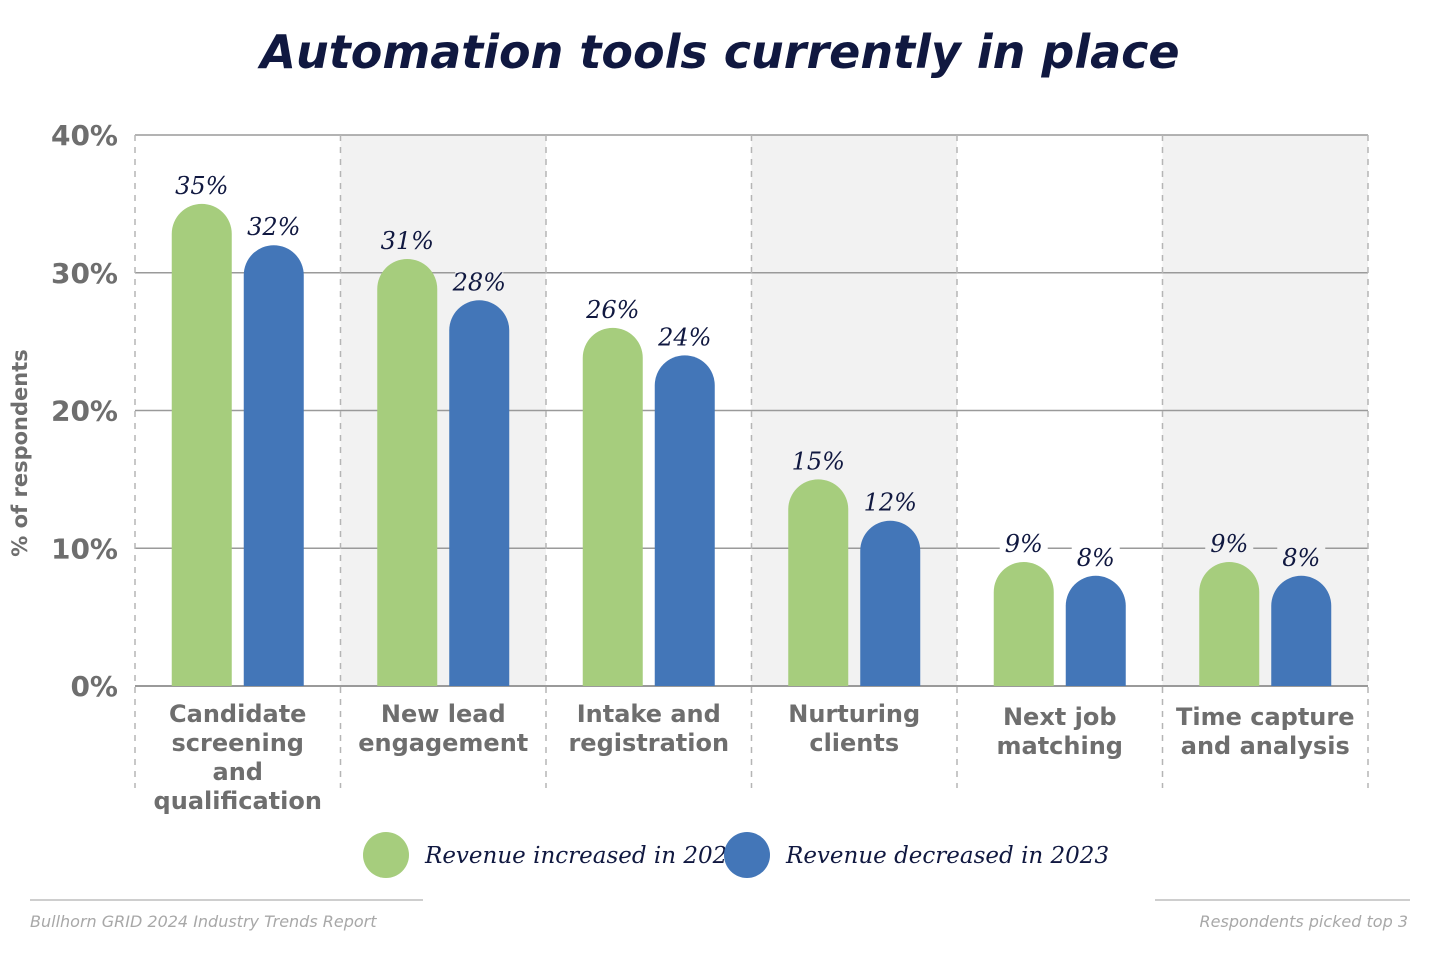 The image size is (1440, 956). Describe the element at coordinates (84, 135) in the screenshot. I see `y-tick-label: 40%` at that location.